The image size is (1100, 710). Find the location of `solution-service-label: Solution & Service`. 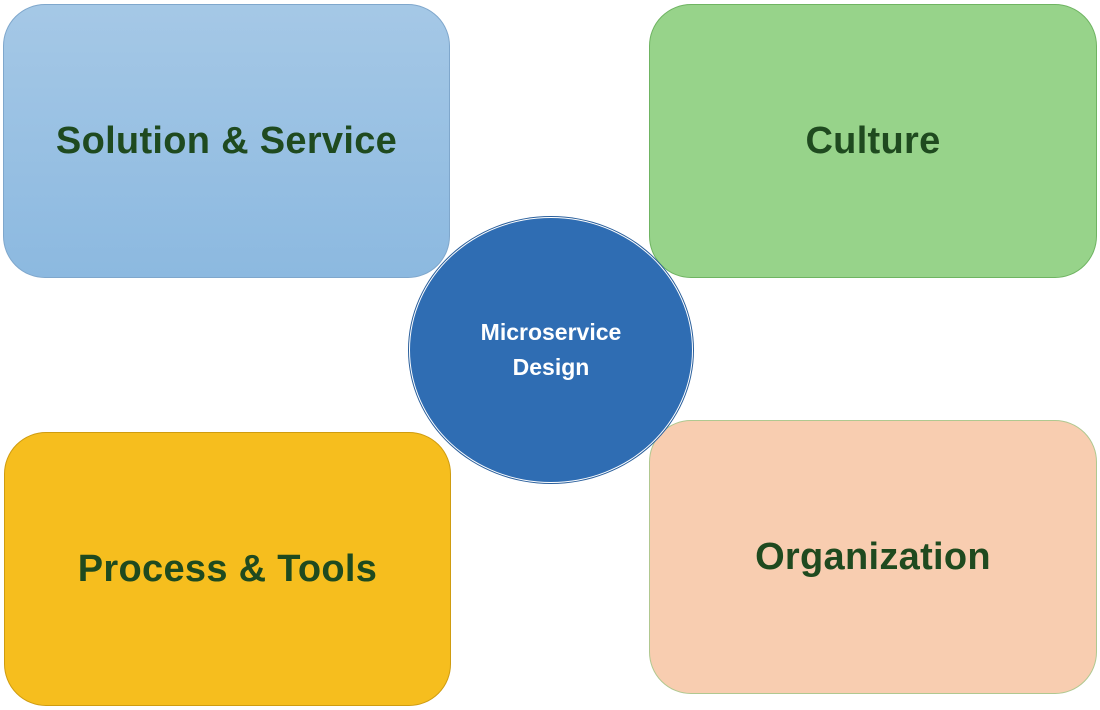

solution-service-label: Solution & Service is located at coordinates (226, 140).